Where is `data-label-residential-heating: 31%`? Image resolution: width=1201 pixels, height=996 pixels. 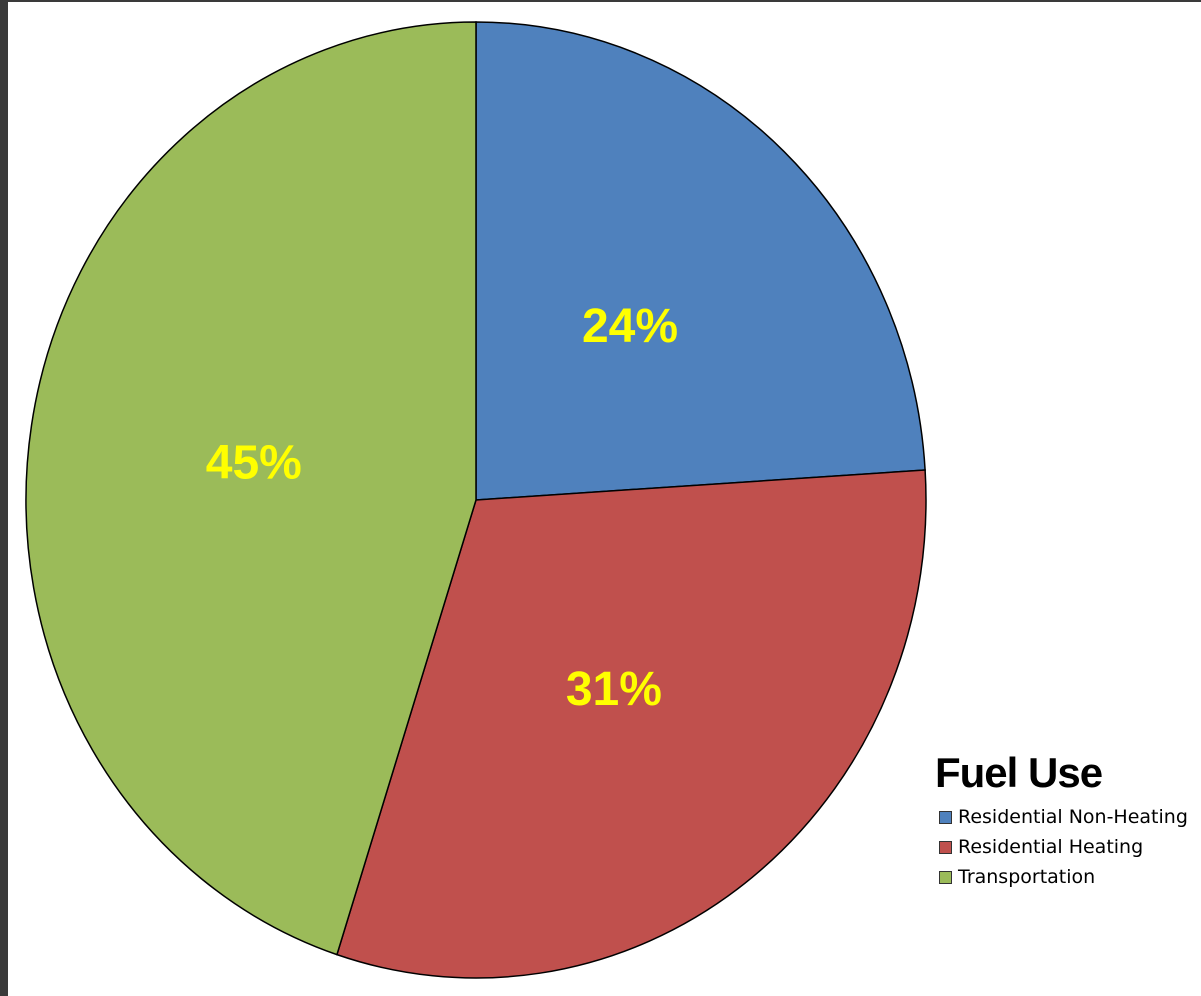
data-label-residential-heating: 31% is located at coordinates (614, 689).